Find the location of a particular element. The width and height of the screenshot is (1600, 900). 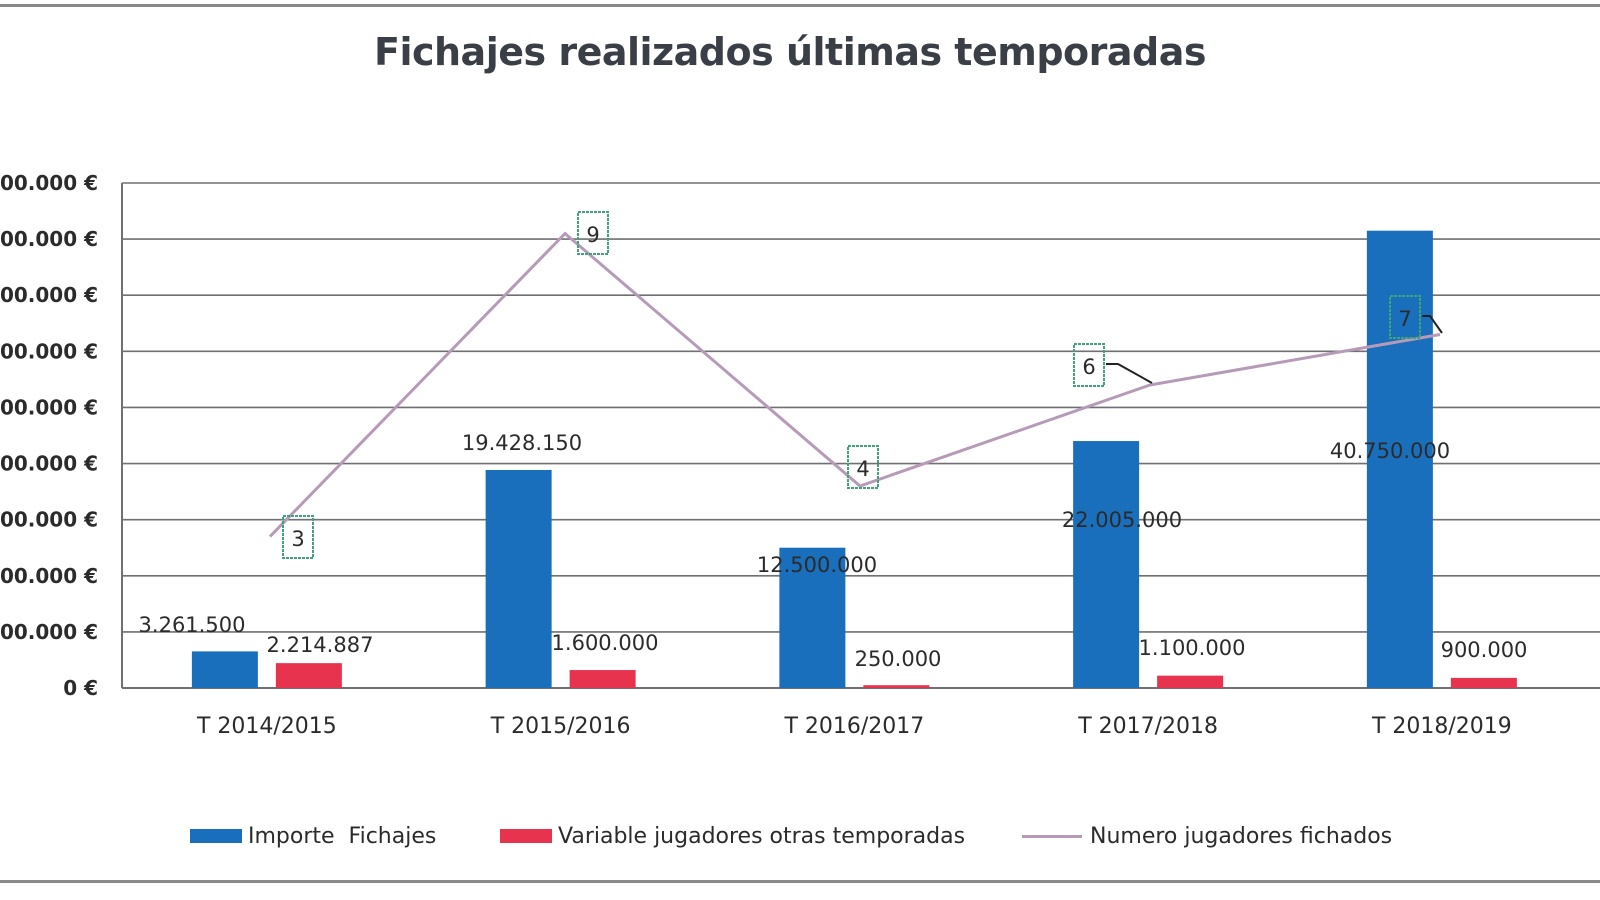

data-label-importe: 22.005.000 is located at coordinates (1122, 520).